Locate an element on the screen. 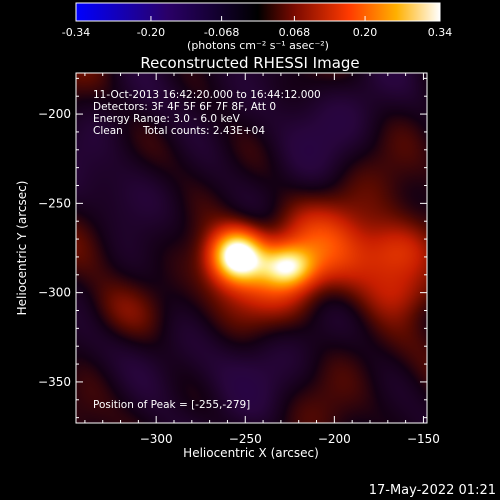 The width and height of the screenshot is (500, 500). x-axis-label: Heliocentric X (arcsec) is located at coordinates (251, 453).